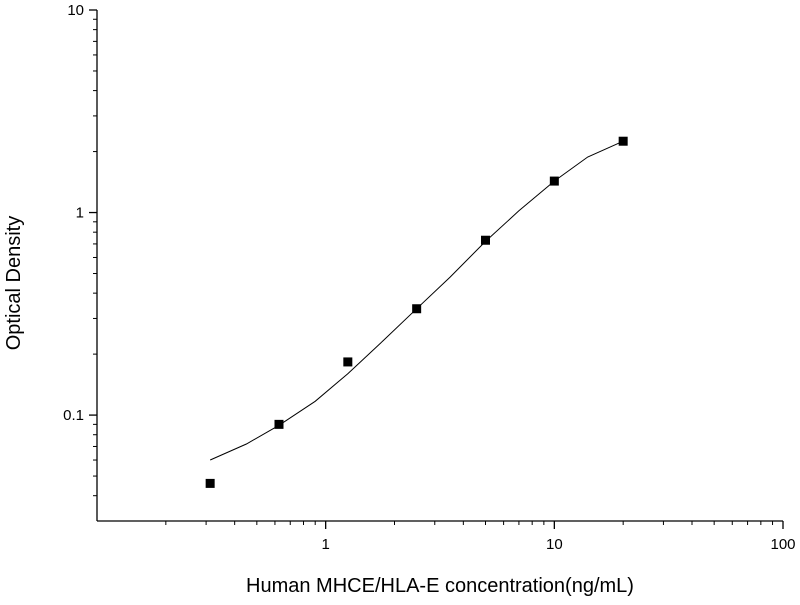  I want to click on x-tick-label: 1, so click(325, 544).